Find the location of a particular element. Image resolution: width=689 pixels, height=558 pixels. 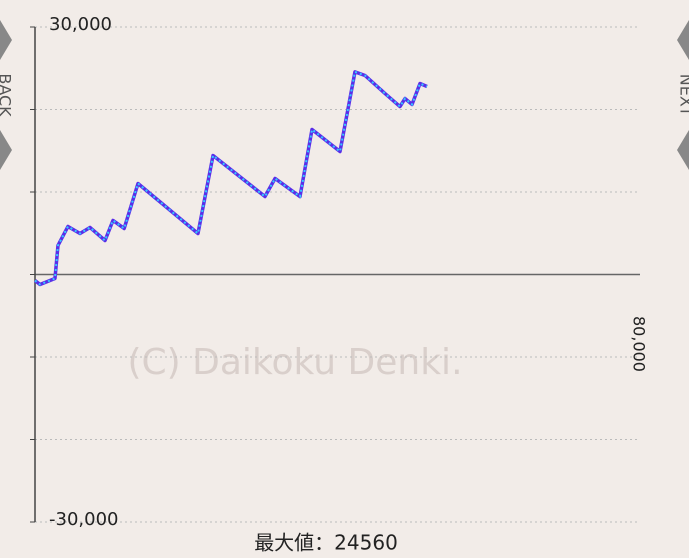

back-link: BACK is located at coordinates (7, 95).